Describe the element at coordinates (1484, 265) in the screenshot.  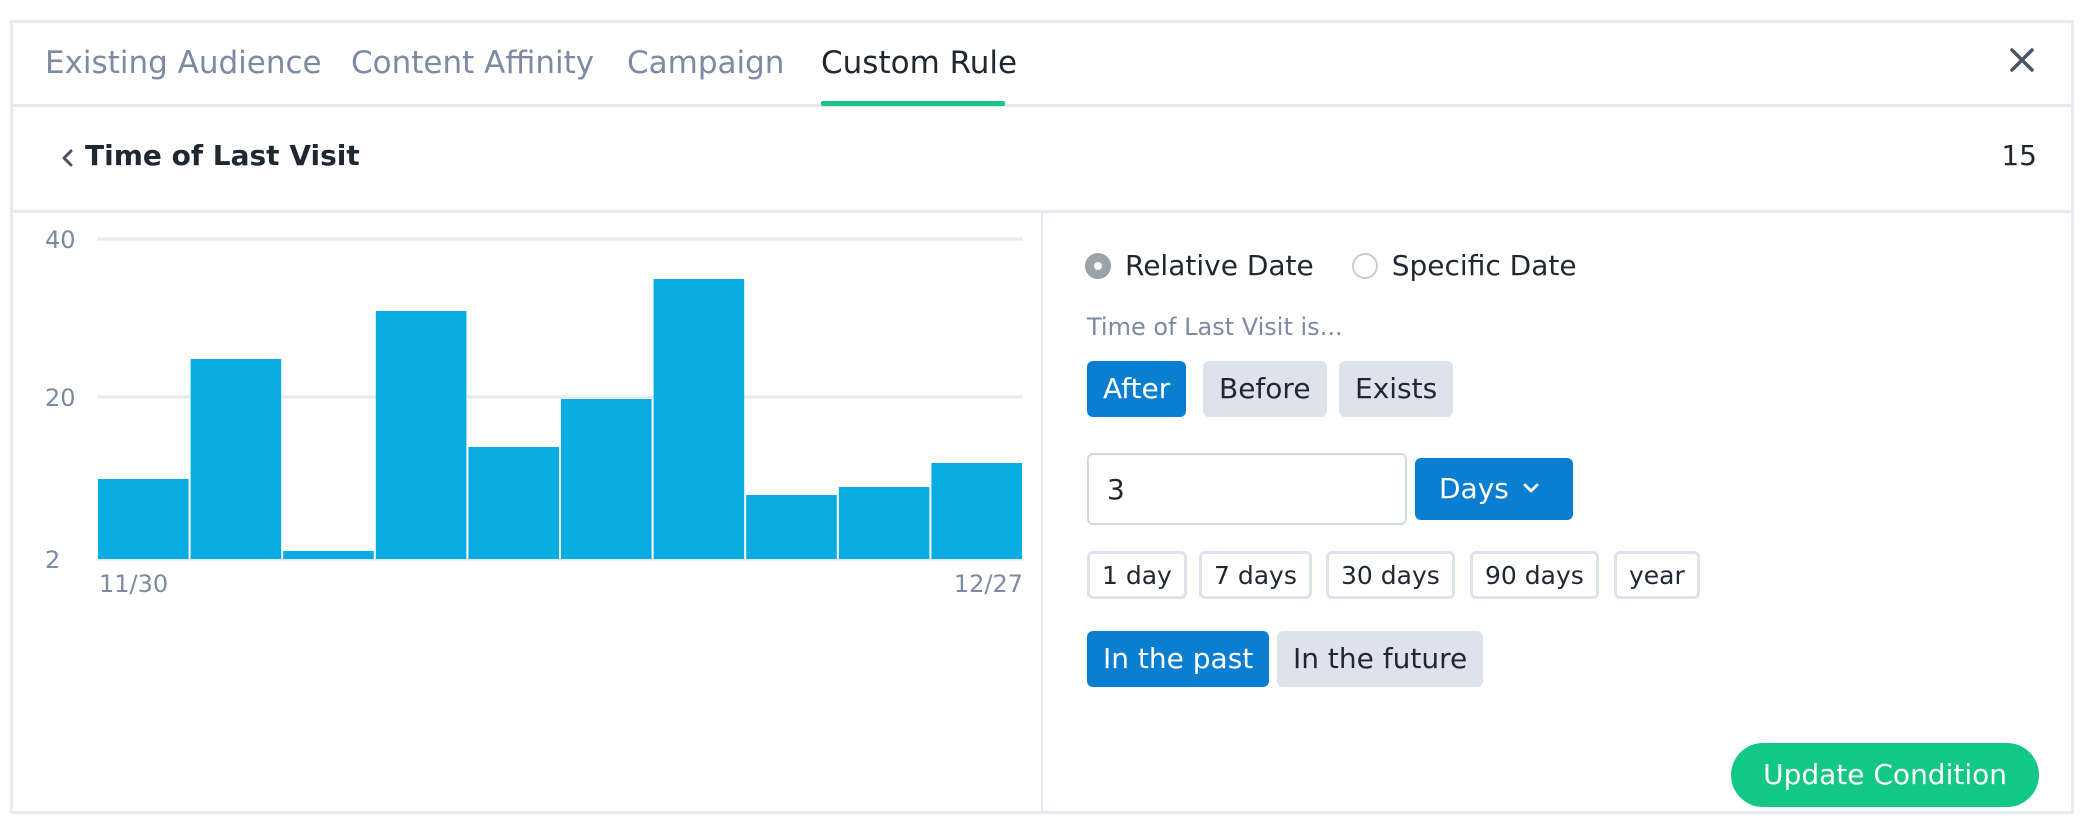
I see `radio-label: Specific Date` at that location.